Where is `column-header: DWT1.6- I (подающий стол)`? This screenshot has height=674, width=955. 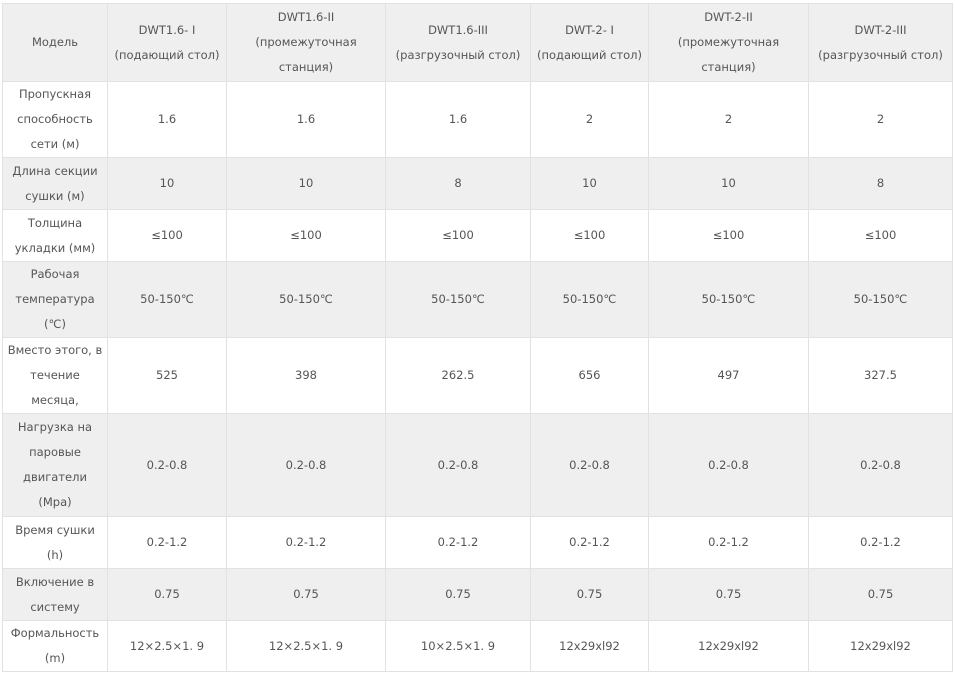
column-header: DWT1.6- I (подающий стол) is located at coordinates (167, 42).